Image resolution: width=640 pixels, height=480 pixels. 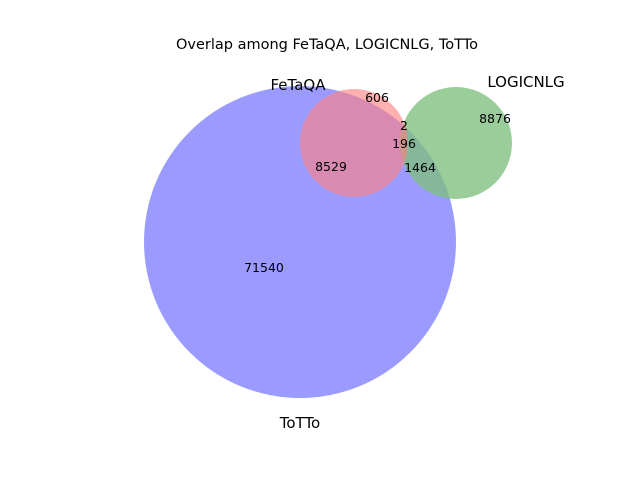 I want to click on fetaqa-totto-count: 8529, so click(x=331, y=166).